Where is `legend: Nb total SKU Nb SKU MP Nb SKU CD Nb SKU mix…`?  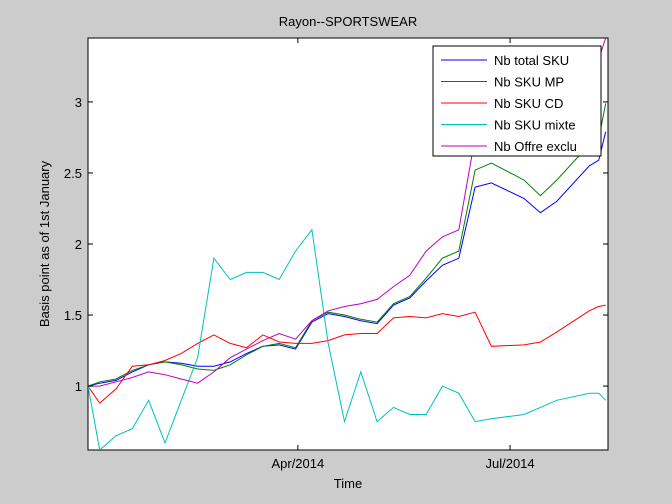 legend: Nb total SKU Nb SKU MP Nb SKU CD Nb SKU mix… is located at coordinates (517, 101).